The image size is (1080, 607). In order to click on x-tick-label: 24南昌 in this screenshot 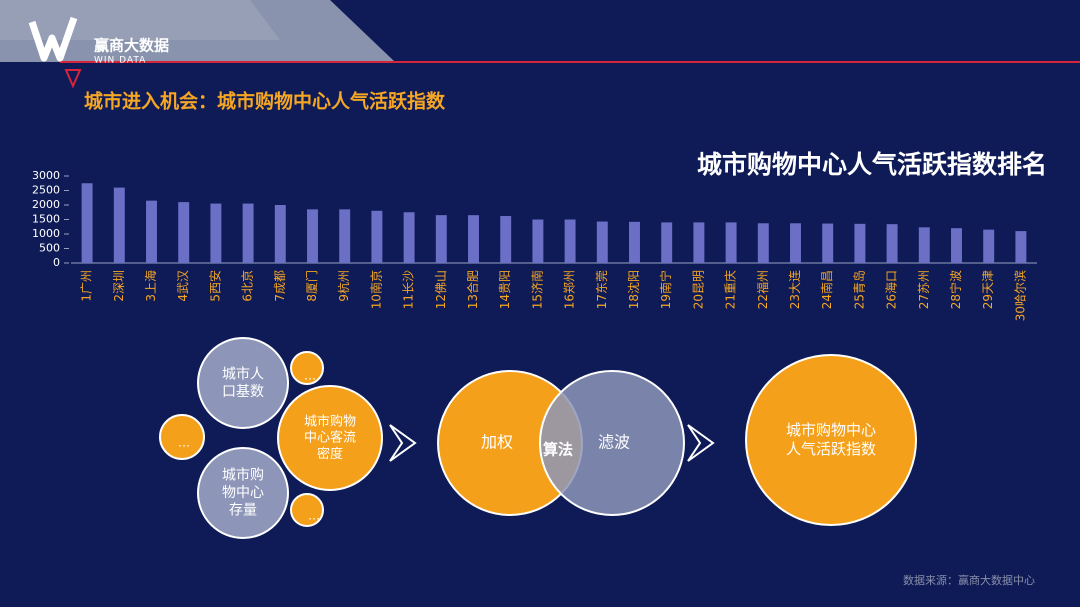, I will do `click(826, 289)`.